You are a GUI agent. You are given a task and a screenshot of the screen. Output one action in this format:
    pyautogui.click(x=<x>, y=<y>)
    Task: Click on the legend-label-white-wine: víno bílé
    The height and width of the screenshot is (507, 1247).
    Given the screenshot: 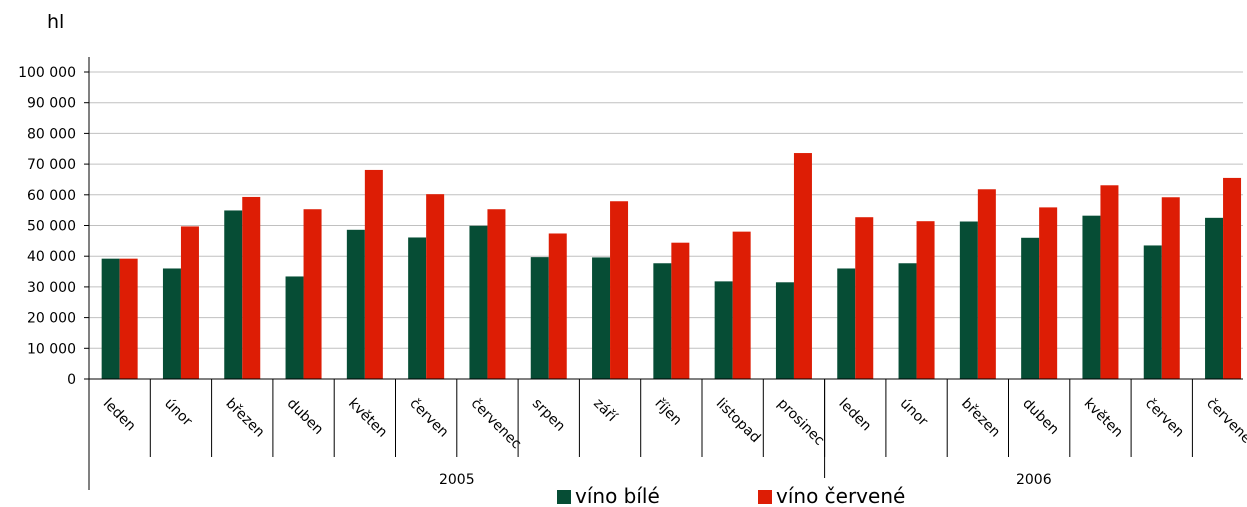 What is the action you would take?
    pyautogui.click(x=617, y=495)
    